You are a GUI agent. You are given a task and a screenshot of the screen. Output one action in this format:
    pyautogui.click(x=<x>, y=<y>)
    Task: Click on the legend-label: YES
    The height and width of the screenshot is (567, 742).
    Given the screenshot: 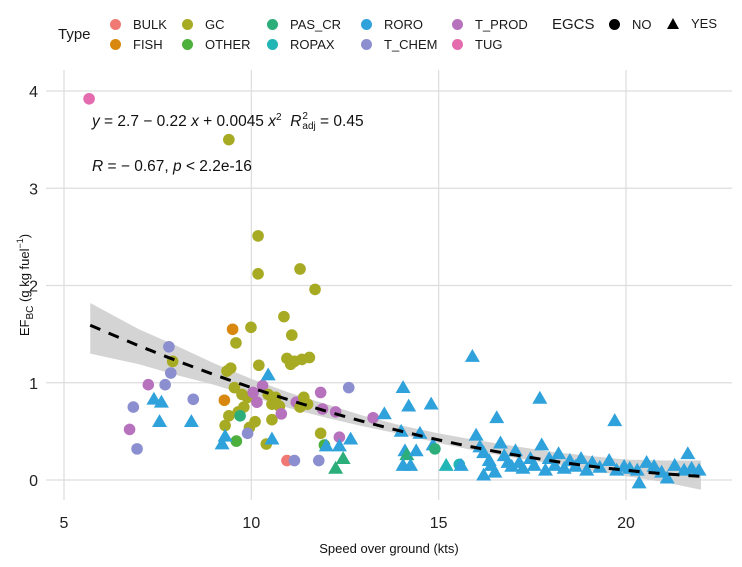 What is the action you would take?
    pyautogui.click(x=704, y=23)
    